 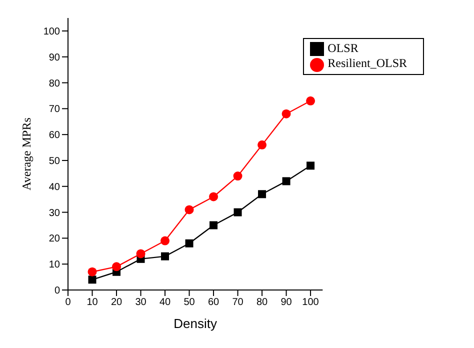 What do you see at coordinates (92, 302) in the screenshot?
I see `x-tick-label: 10` at bounding box center [92, 302].